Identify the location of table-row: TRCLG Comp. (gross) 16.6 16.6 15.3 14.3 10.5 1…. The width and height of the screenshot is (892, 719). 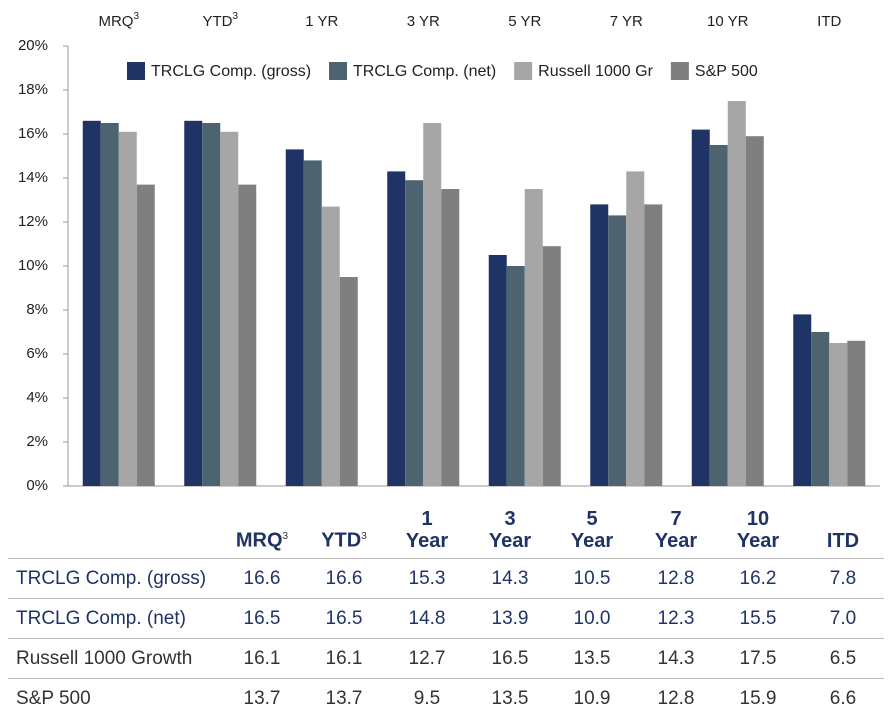
(446, 578).